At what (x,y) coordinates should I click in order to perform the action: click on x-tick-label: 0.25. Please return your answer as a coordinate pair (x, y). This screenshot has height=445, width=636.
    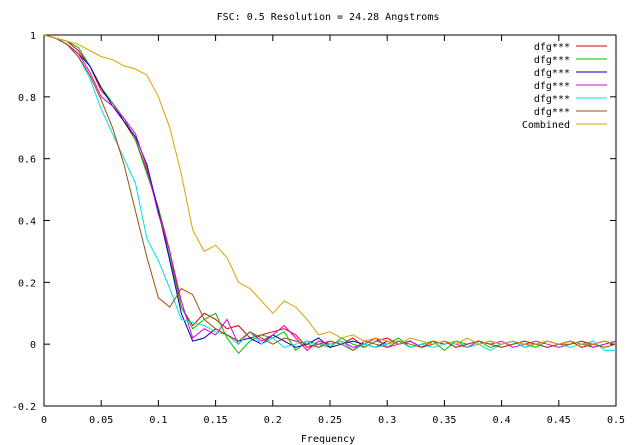
    Looking at the image, I should click on (330, 420).